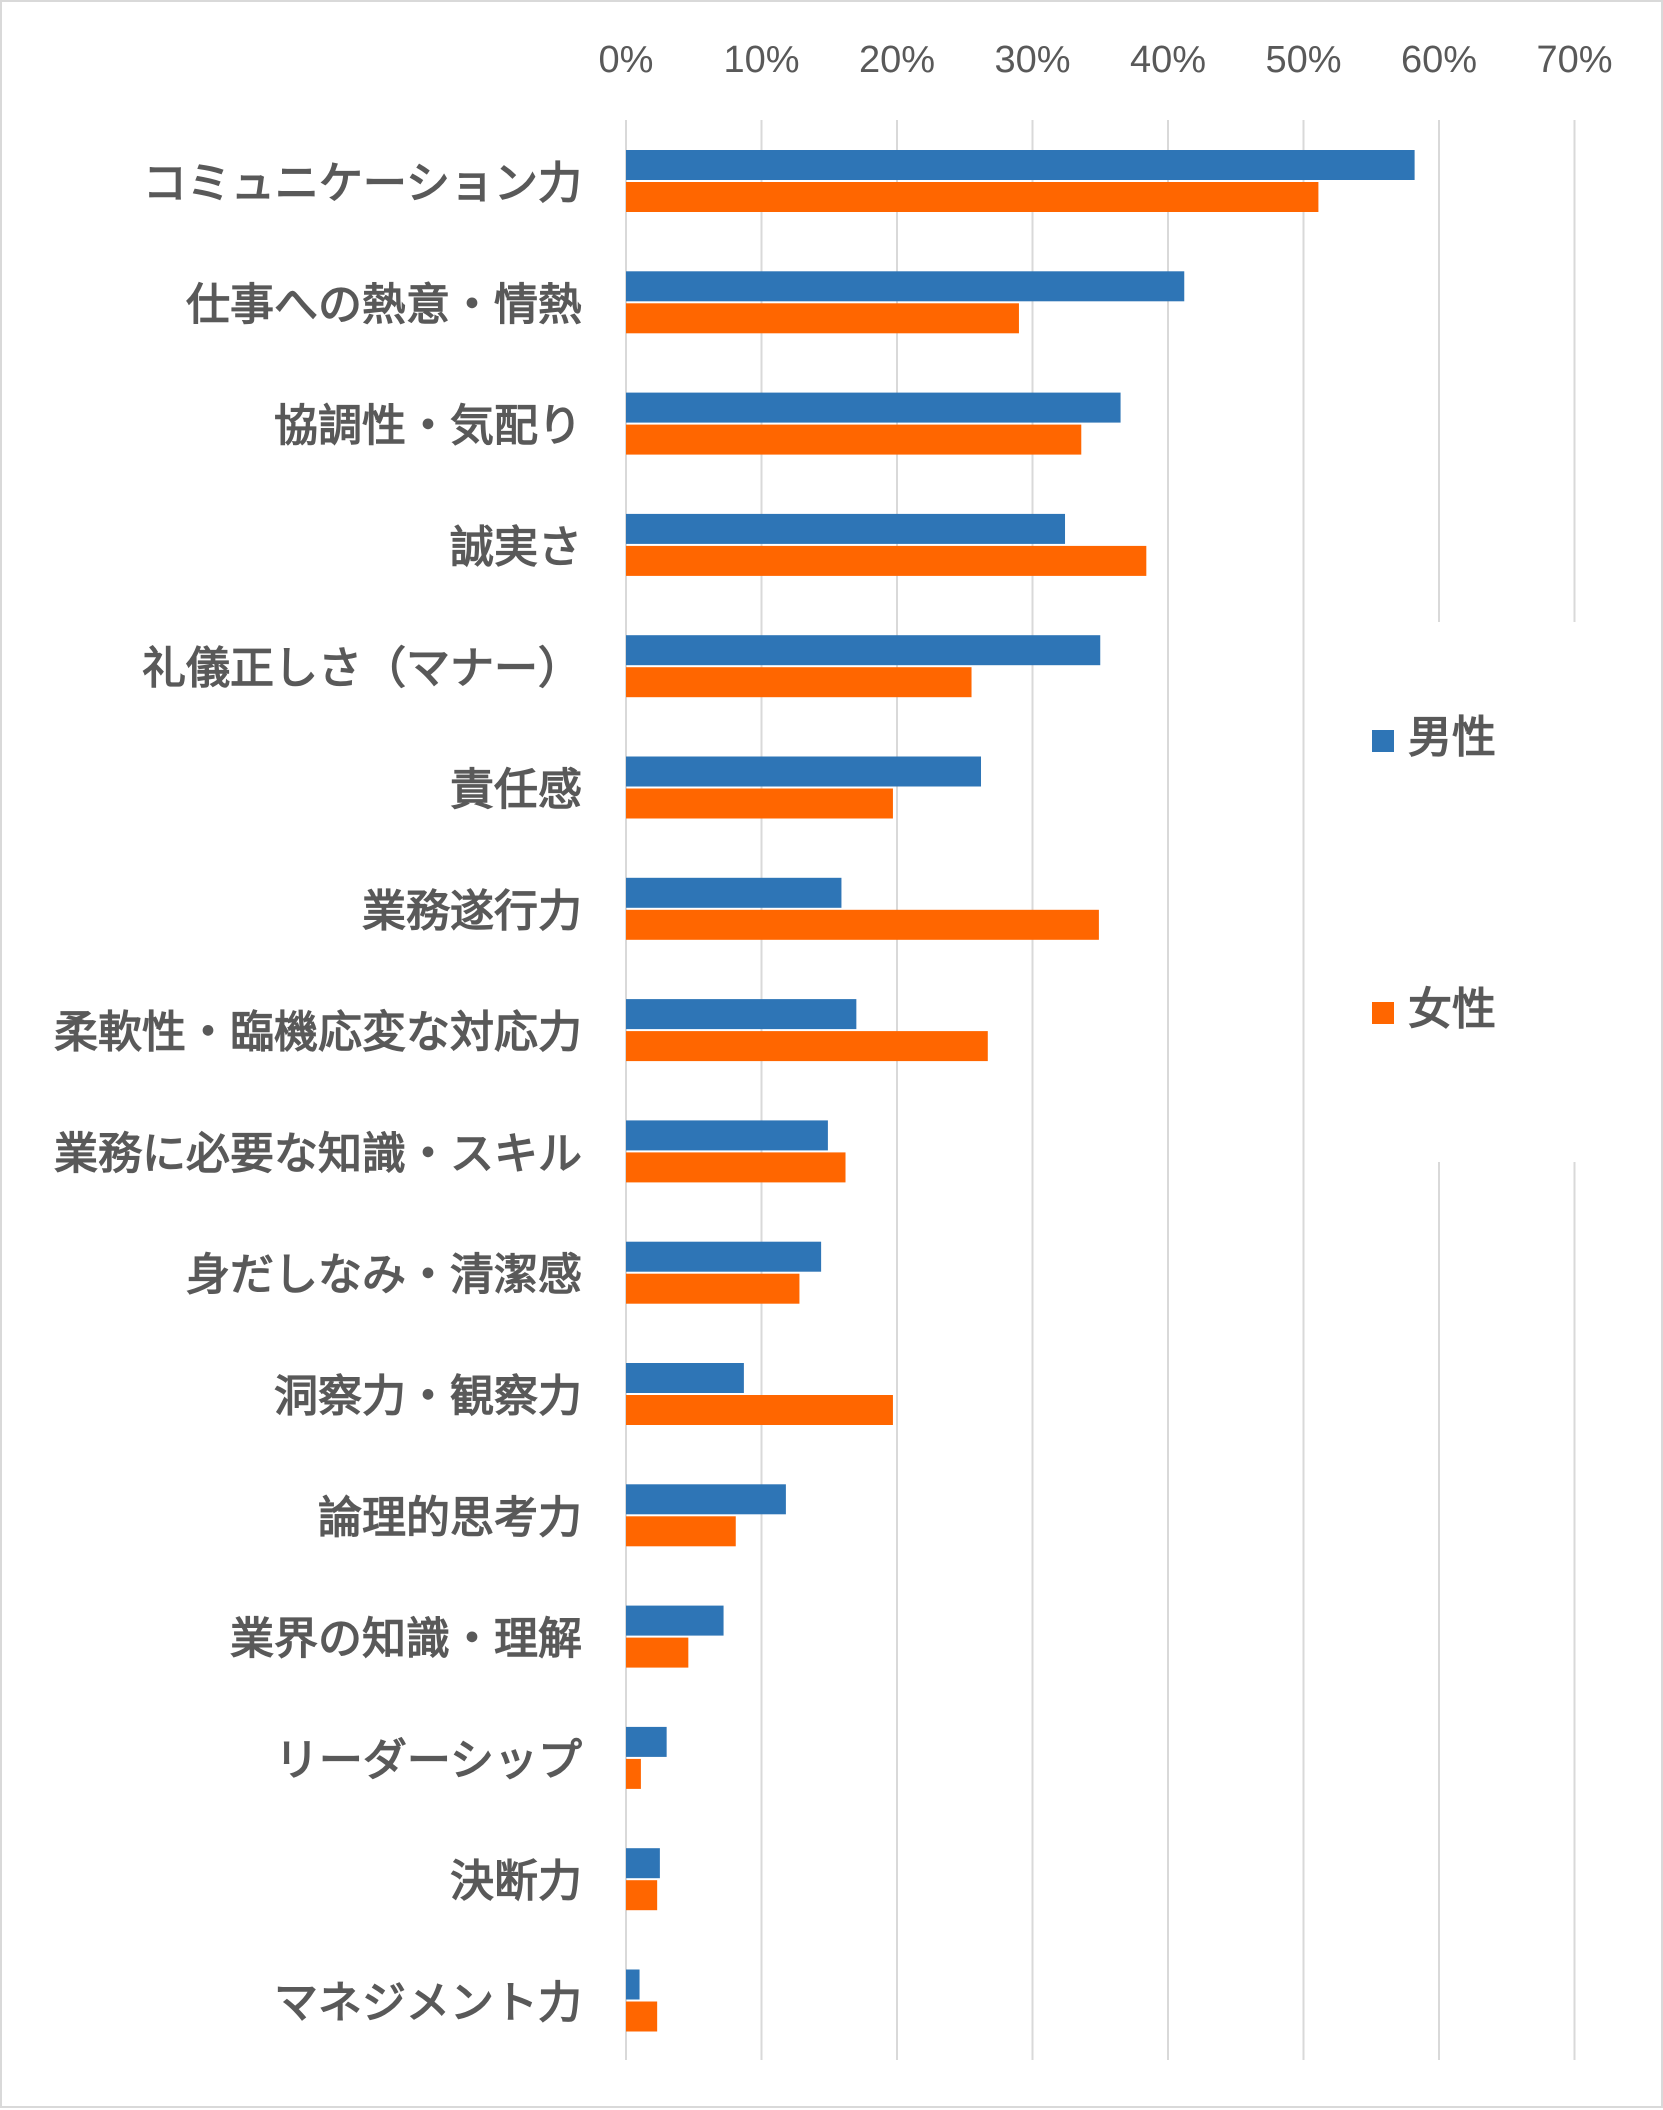 Image resolution: width=1663 pixels, height=2110 pixels. What do you see at coordinates (761, 60) in the screenshot?
I see `x-tick-label: 10%` at bounding box center [761, 60].